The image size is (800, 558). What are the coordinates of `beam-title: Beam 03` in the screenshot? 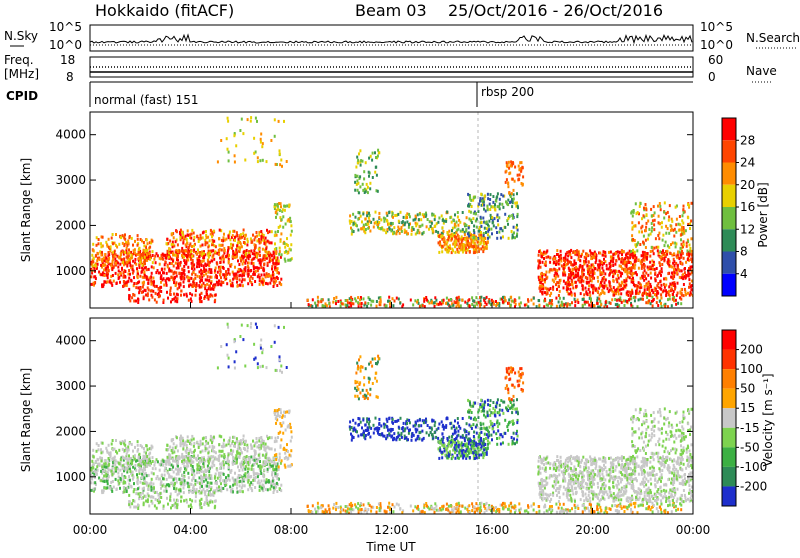 It's located at (391, 10).